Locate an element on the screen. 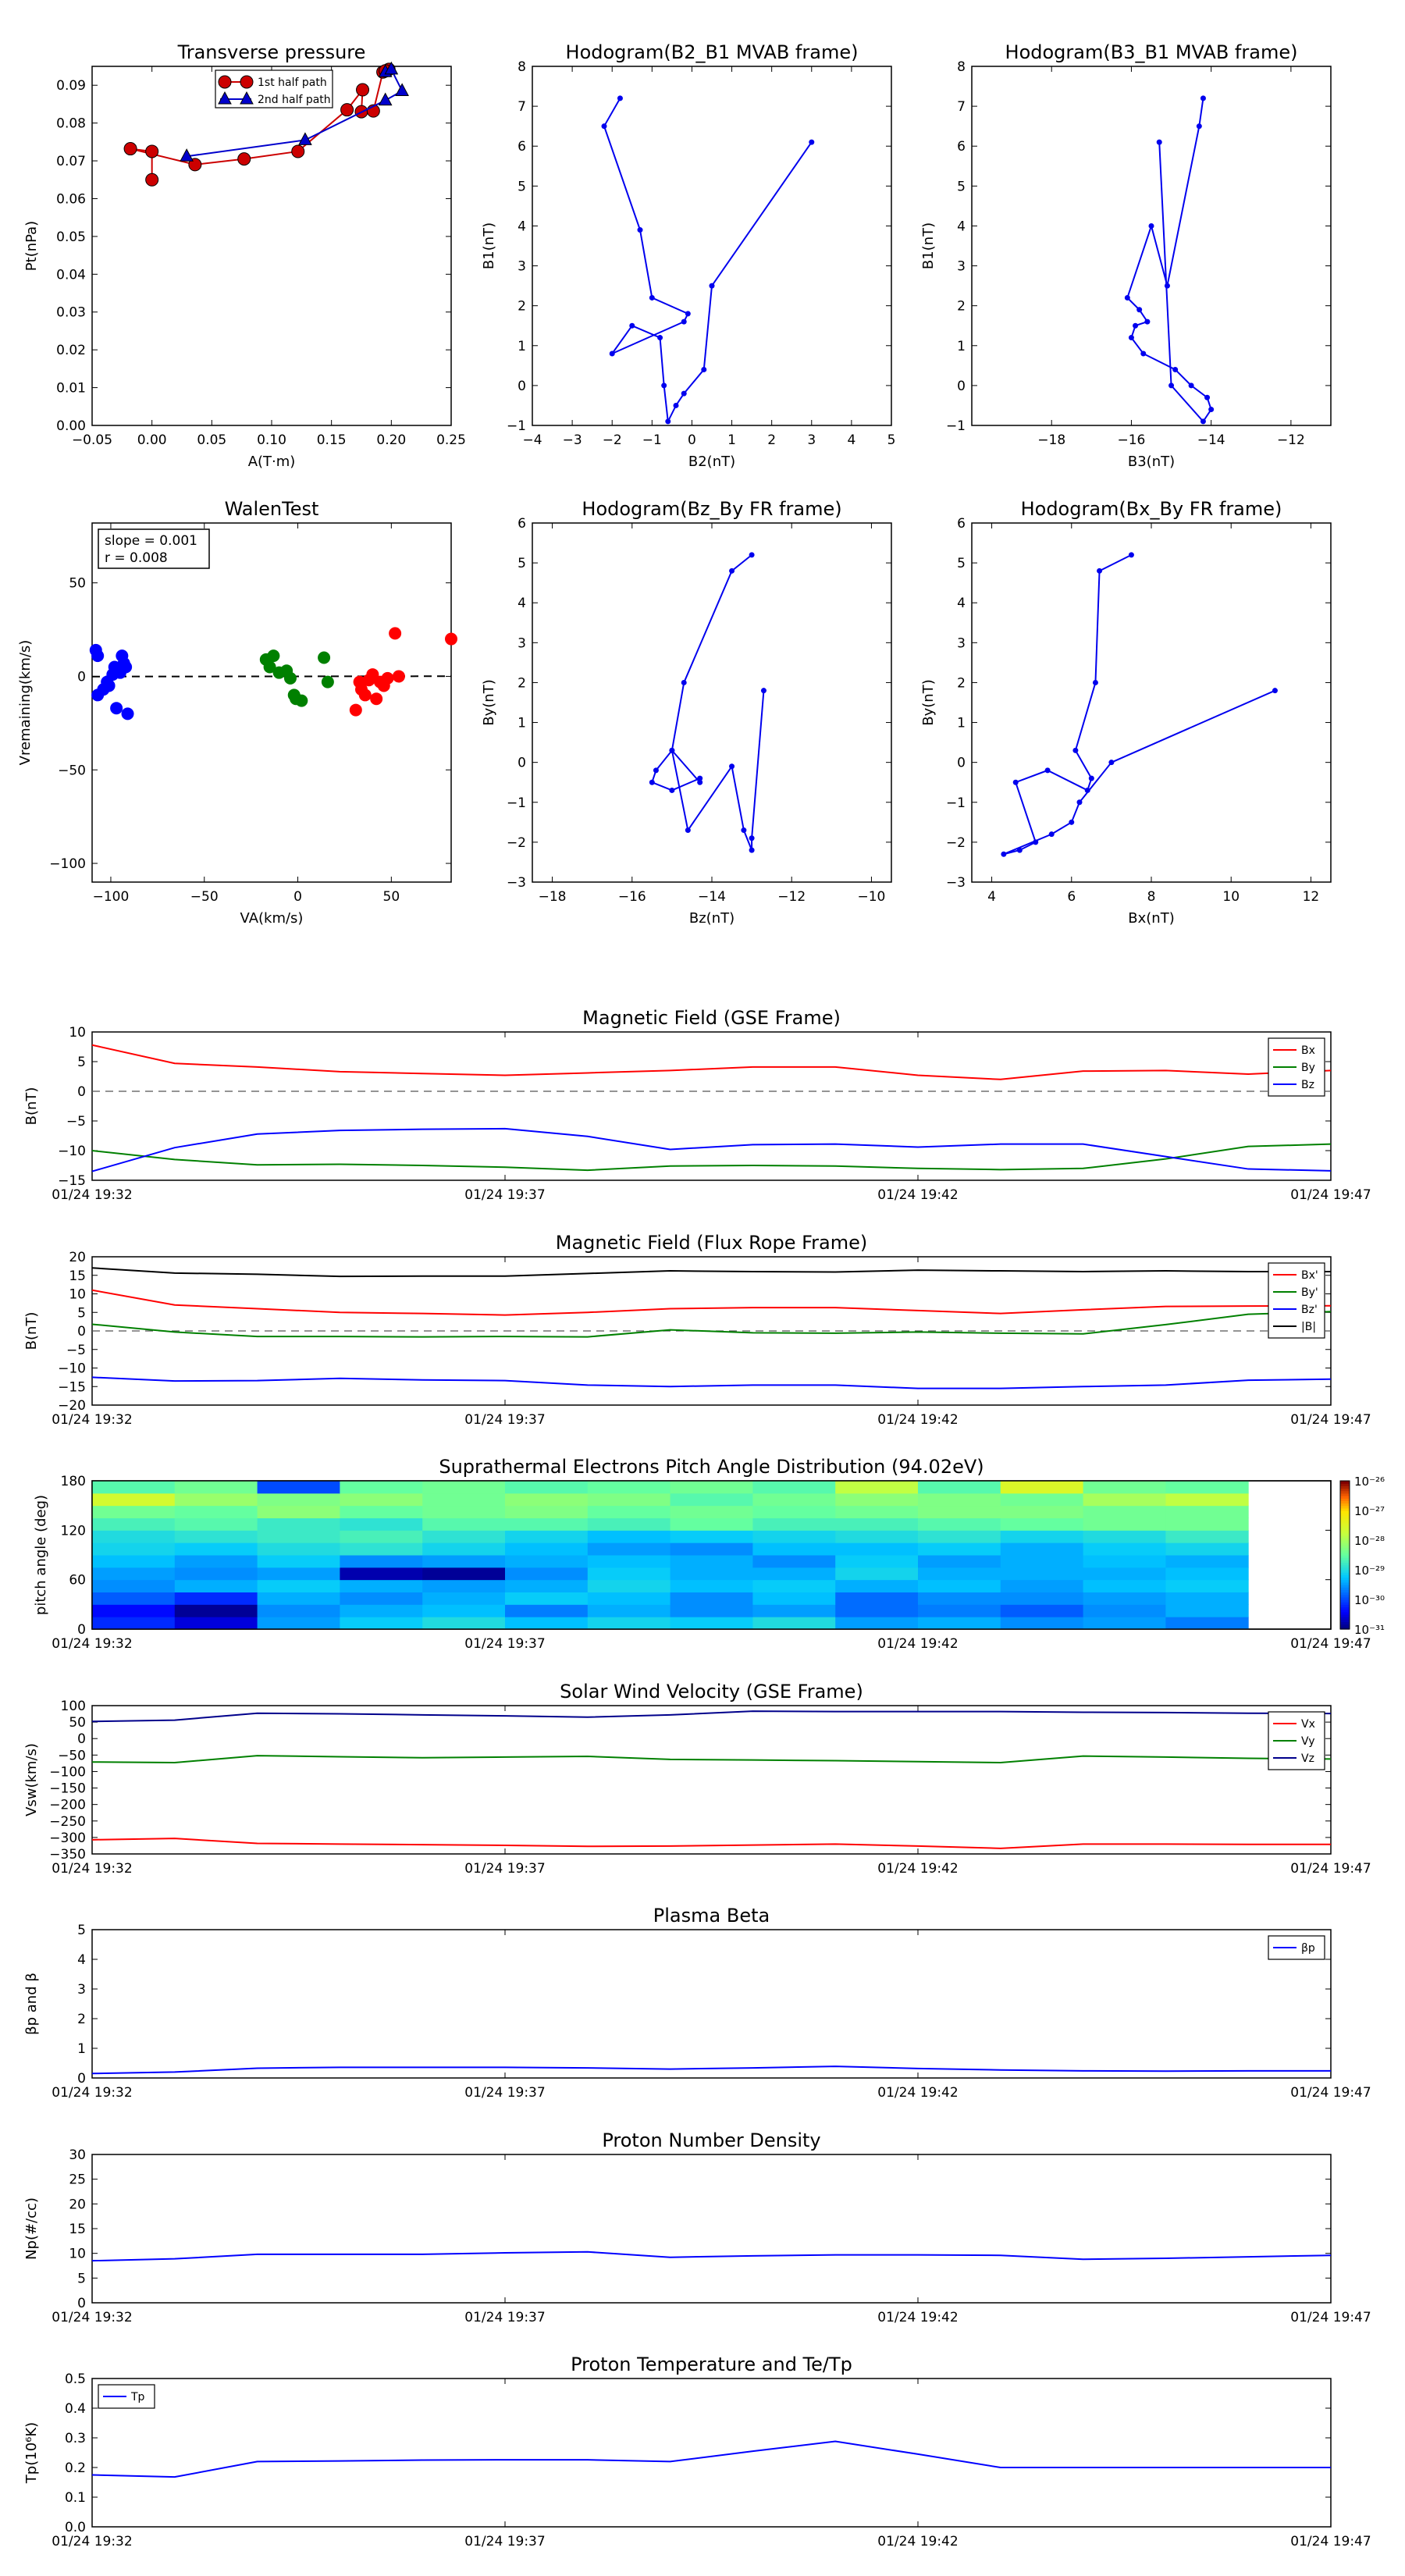 Image resolution: width=1405 pixels, height=2576 pixels. h3-ytick-label: 6 is located at coordinates (522, 524).